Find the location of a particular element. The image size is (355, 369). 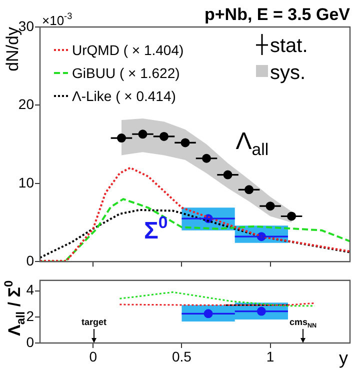

x-tick-label: 0.5 is located at coordinates (182, 356).